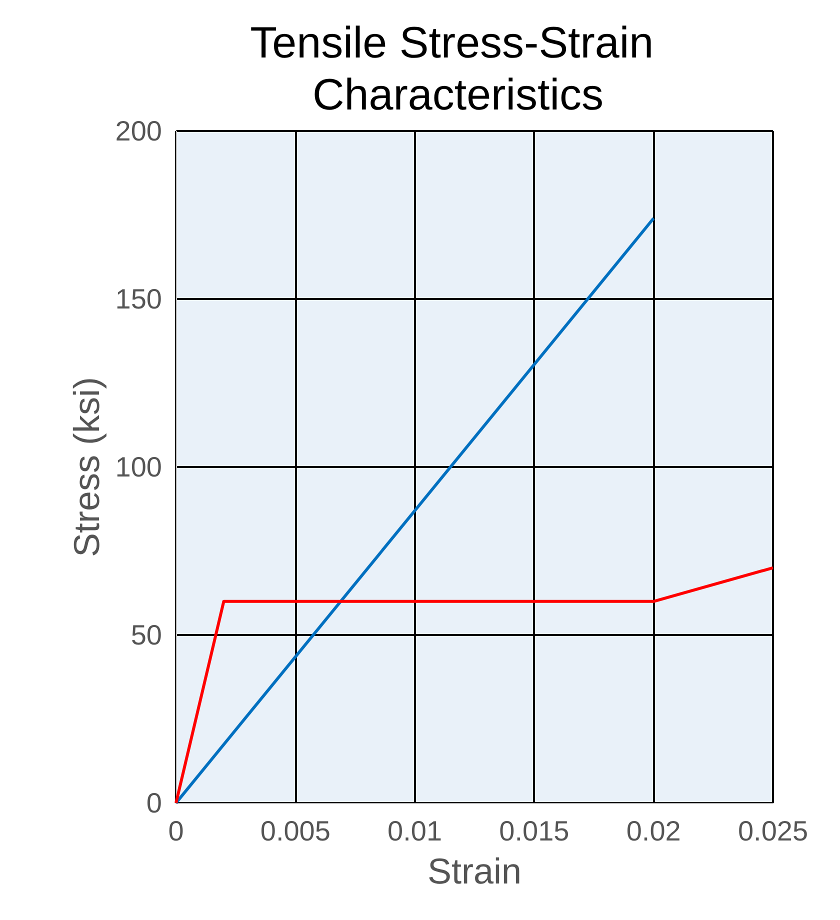 This screenshot has width=840, height=920. What do you see at coordinates (176, 831) in the screenshot?
I see `x-tick-label: 0` at bounding box center [176, 831].